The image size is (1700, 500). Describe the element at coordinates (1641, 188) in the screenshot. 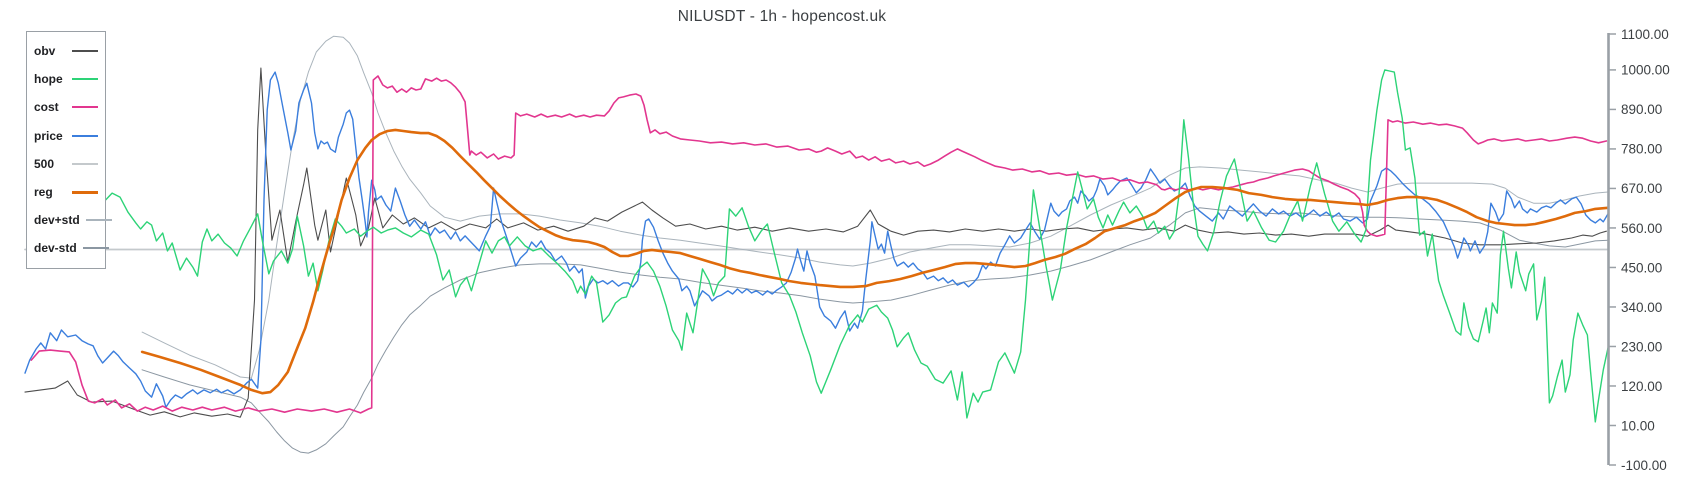

I see `y-axis-tick-label: 670.00` at that location.